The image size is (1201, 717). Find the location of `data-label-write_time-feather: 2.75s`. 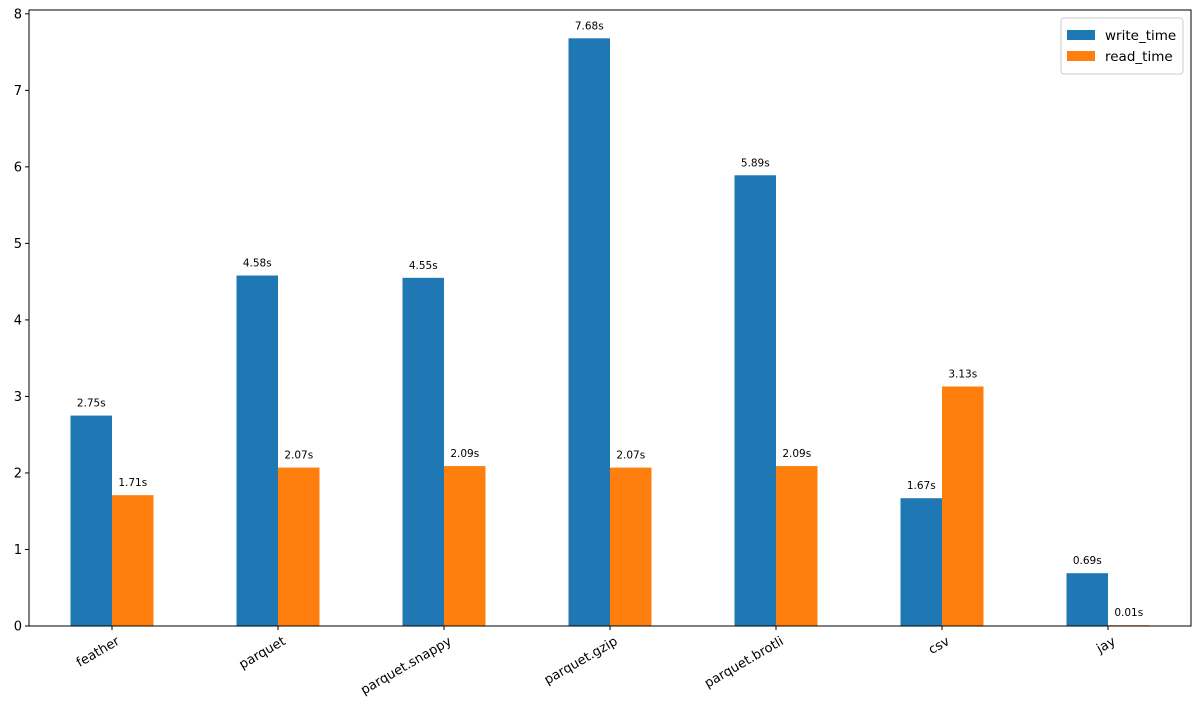

data-label-write_time-feather: 2.75s is located at coordinates (91, 404).